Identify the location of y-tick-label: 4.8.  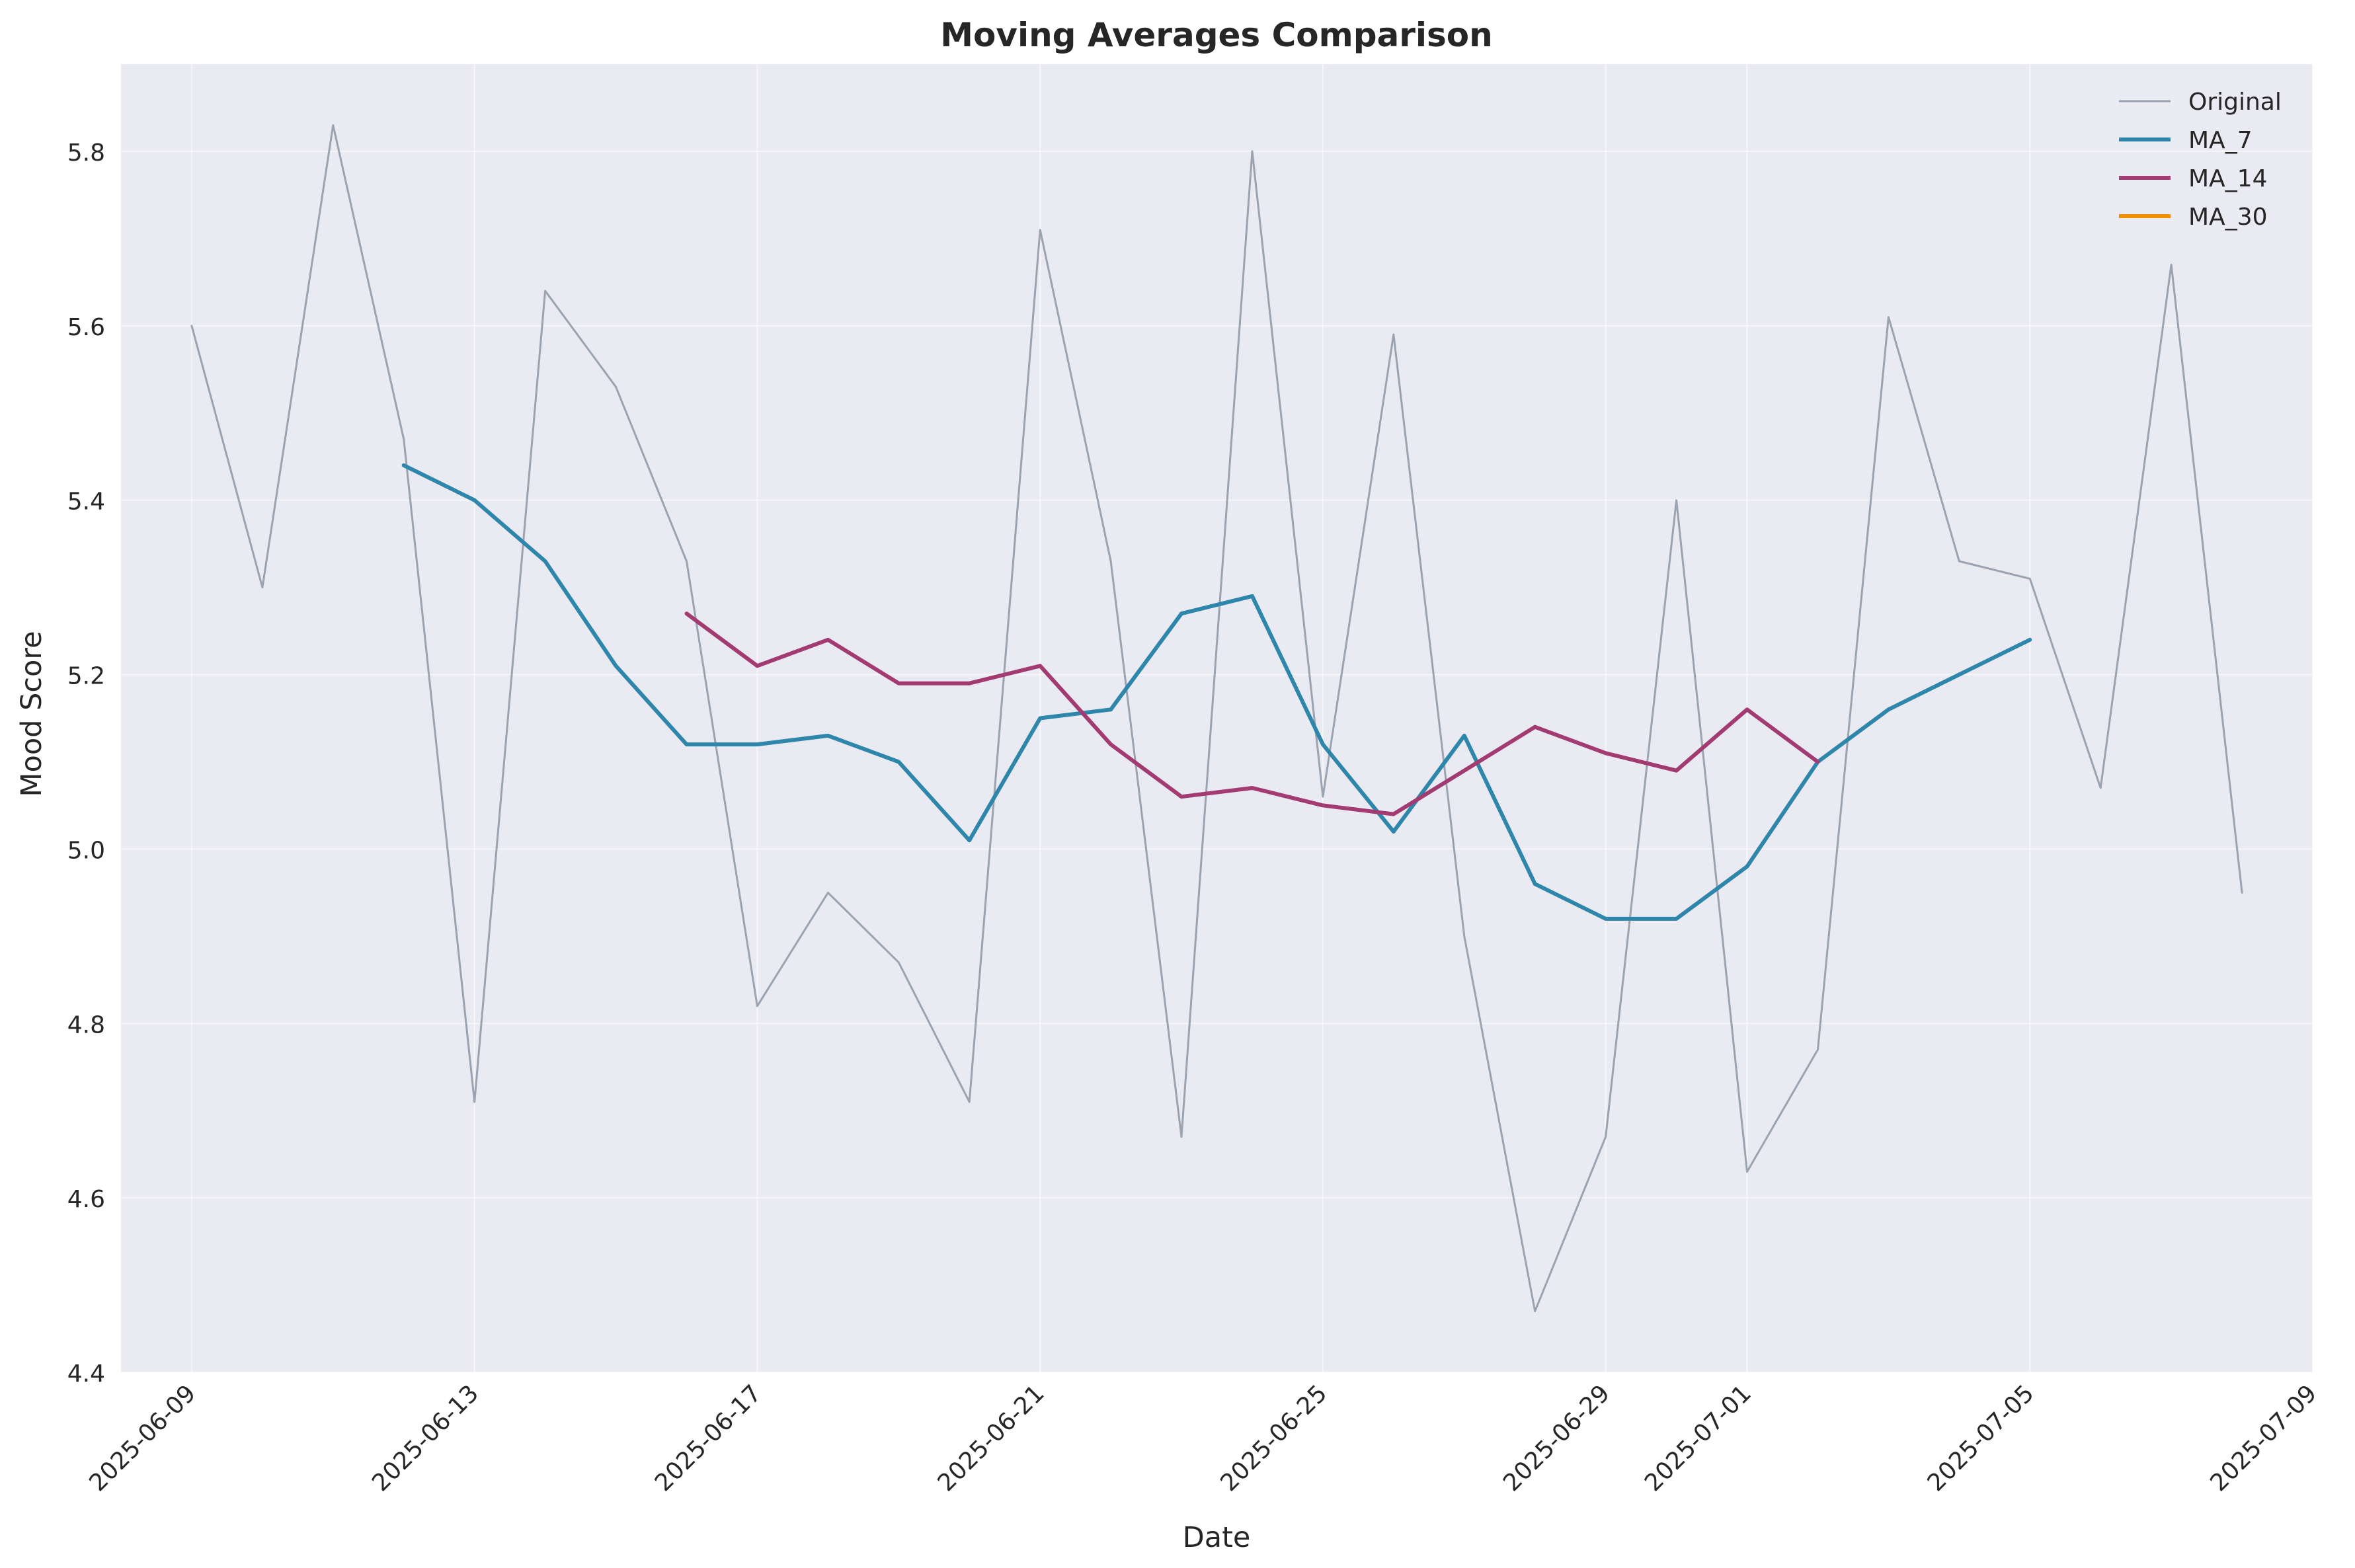
(86, 1025).